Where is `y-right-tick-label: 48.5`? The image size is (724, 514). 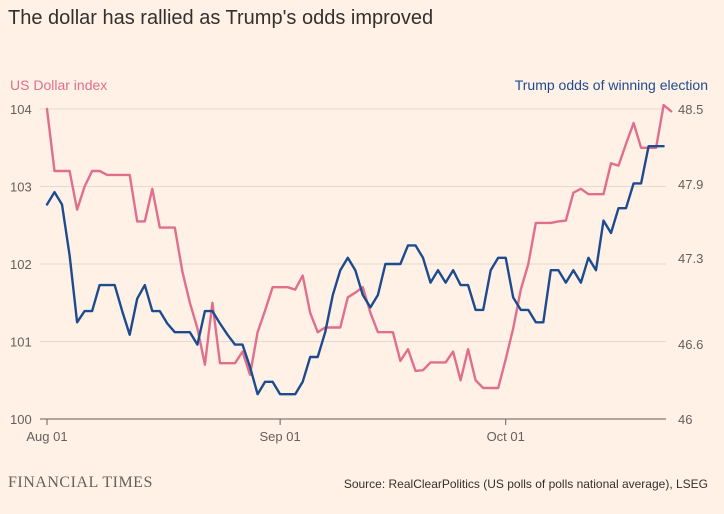
y-right-tick-label: 48.5 is located at coordinates (690, 109).